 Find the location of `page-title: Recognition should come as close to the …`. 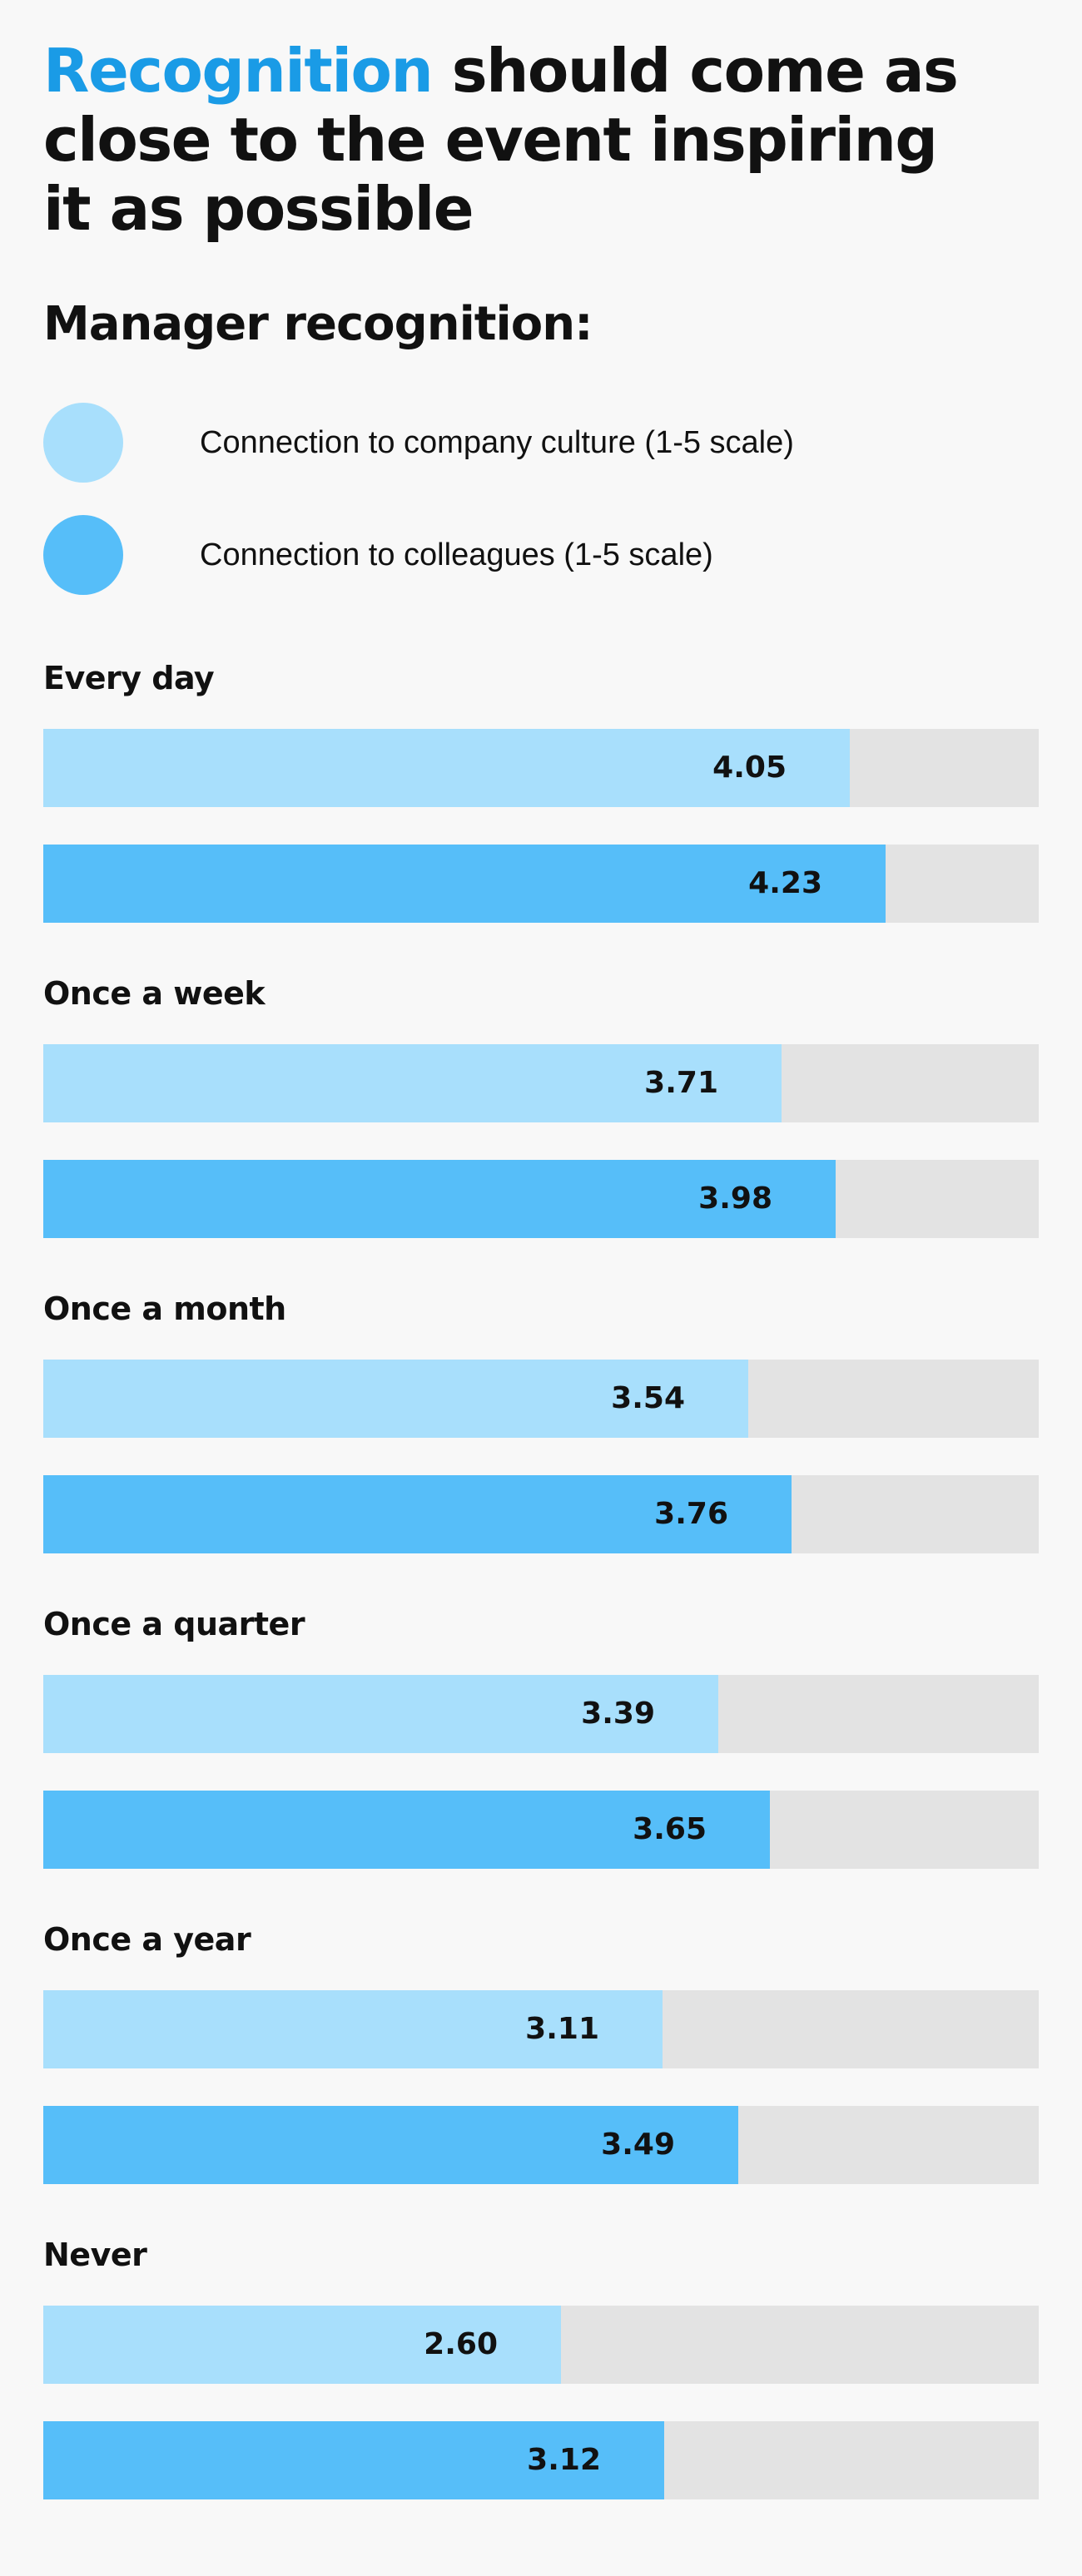

page-title: Recognition should come as close to the … is located at coordinates (522, 140).